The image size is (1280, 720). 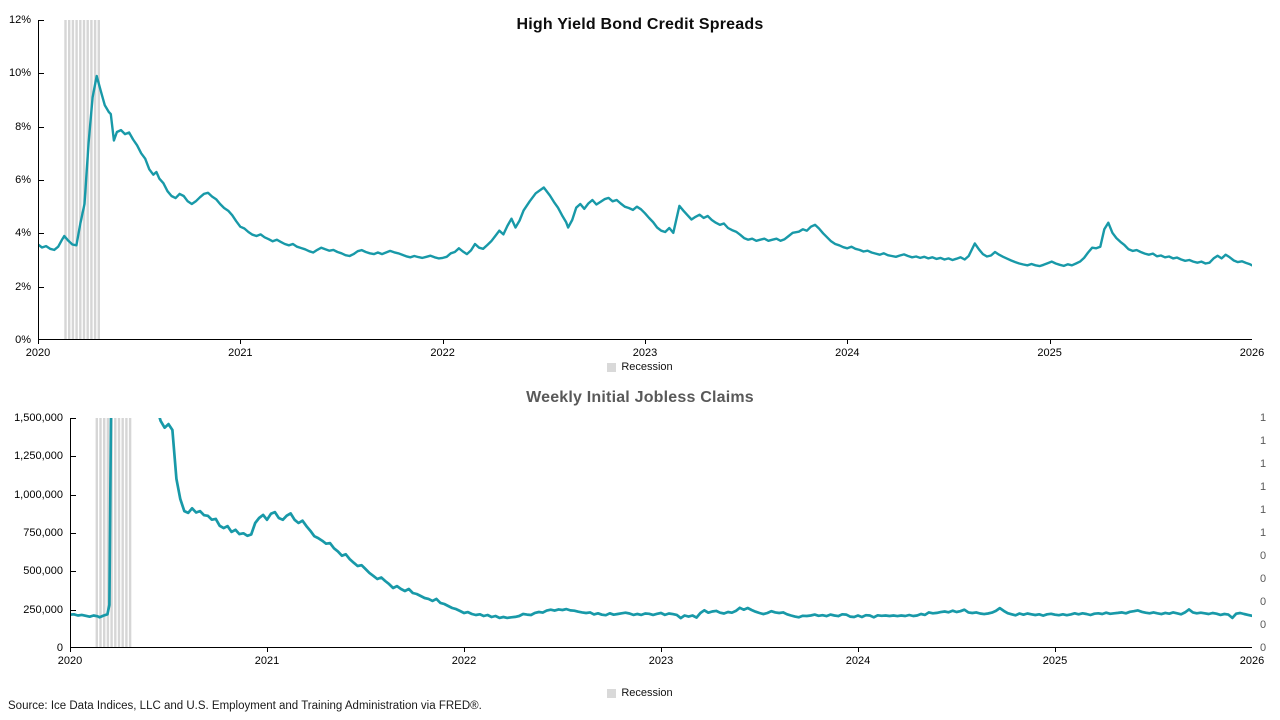 What do you see at coordinates (19, 20) in the screenshot?
I see `y-axis-tick-label: 12%` at bounding box center [19, 20].